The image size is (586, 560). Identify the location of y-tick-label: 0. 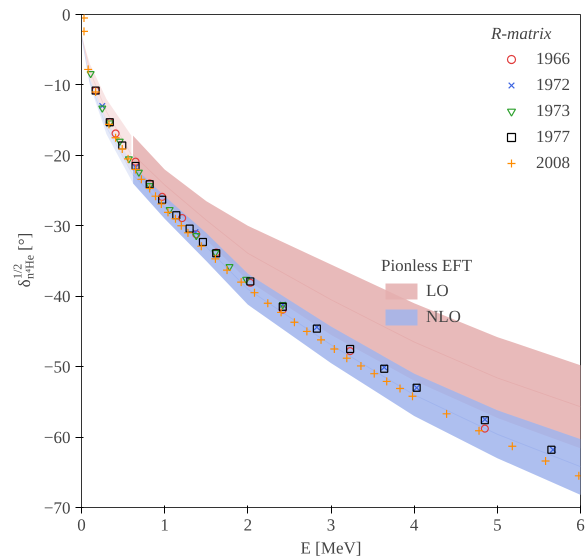
(66, 15).